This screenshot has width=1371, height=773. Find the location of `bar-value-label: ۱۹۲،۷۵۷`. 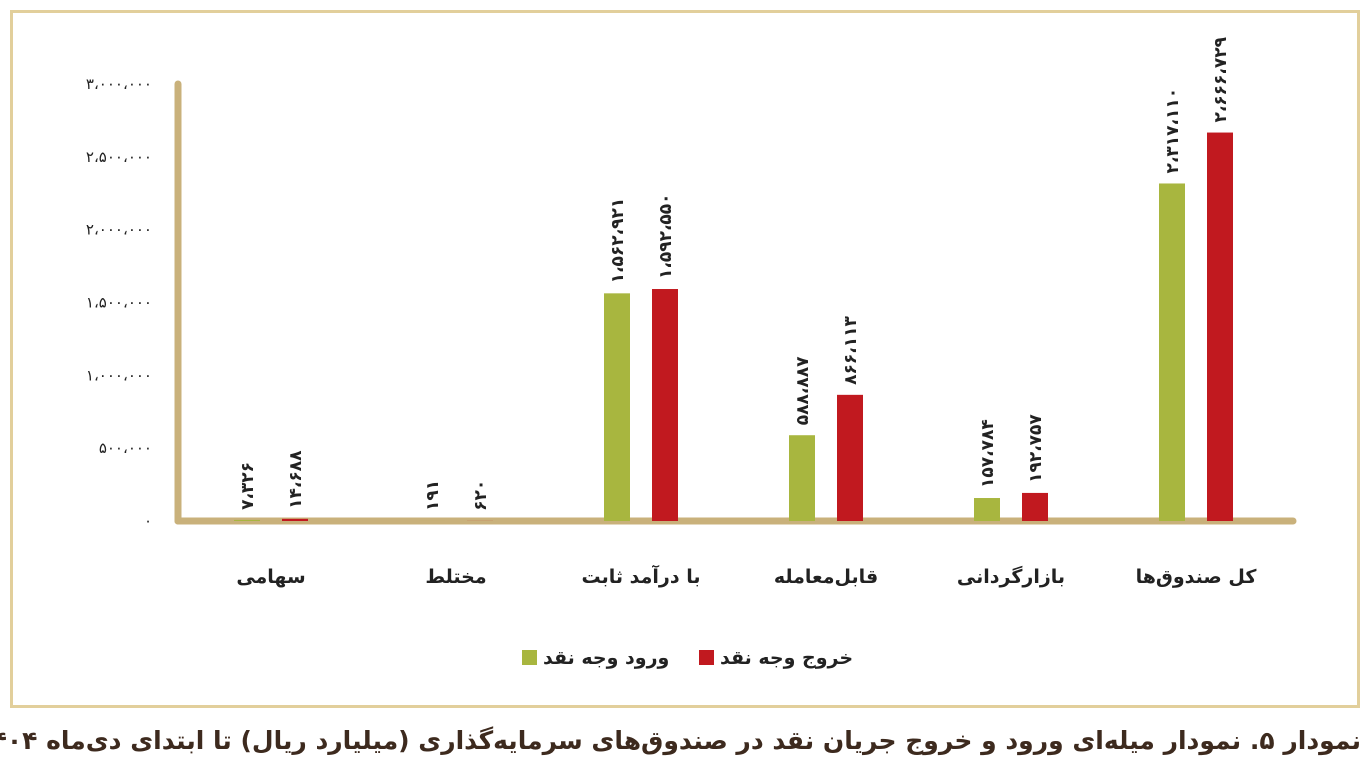

bar-value-label: ۱۹۲،۷۵۷ is located at coordinates (1036, 448).